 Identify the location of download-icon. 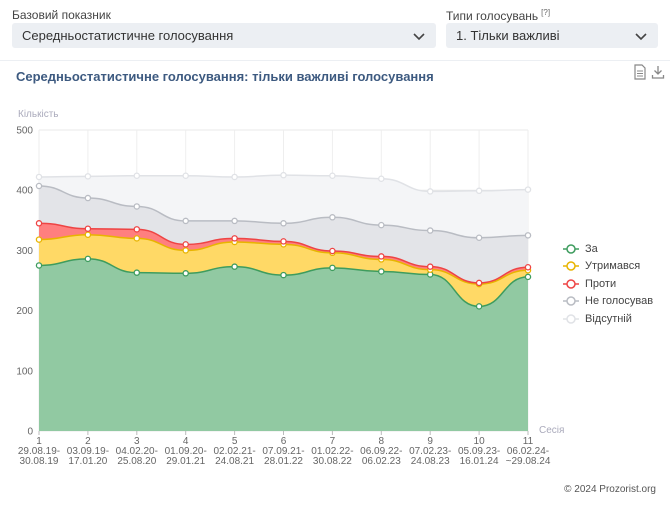
(658, 72).